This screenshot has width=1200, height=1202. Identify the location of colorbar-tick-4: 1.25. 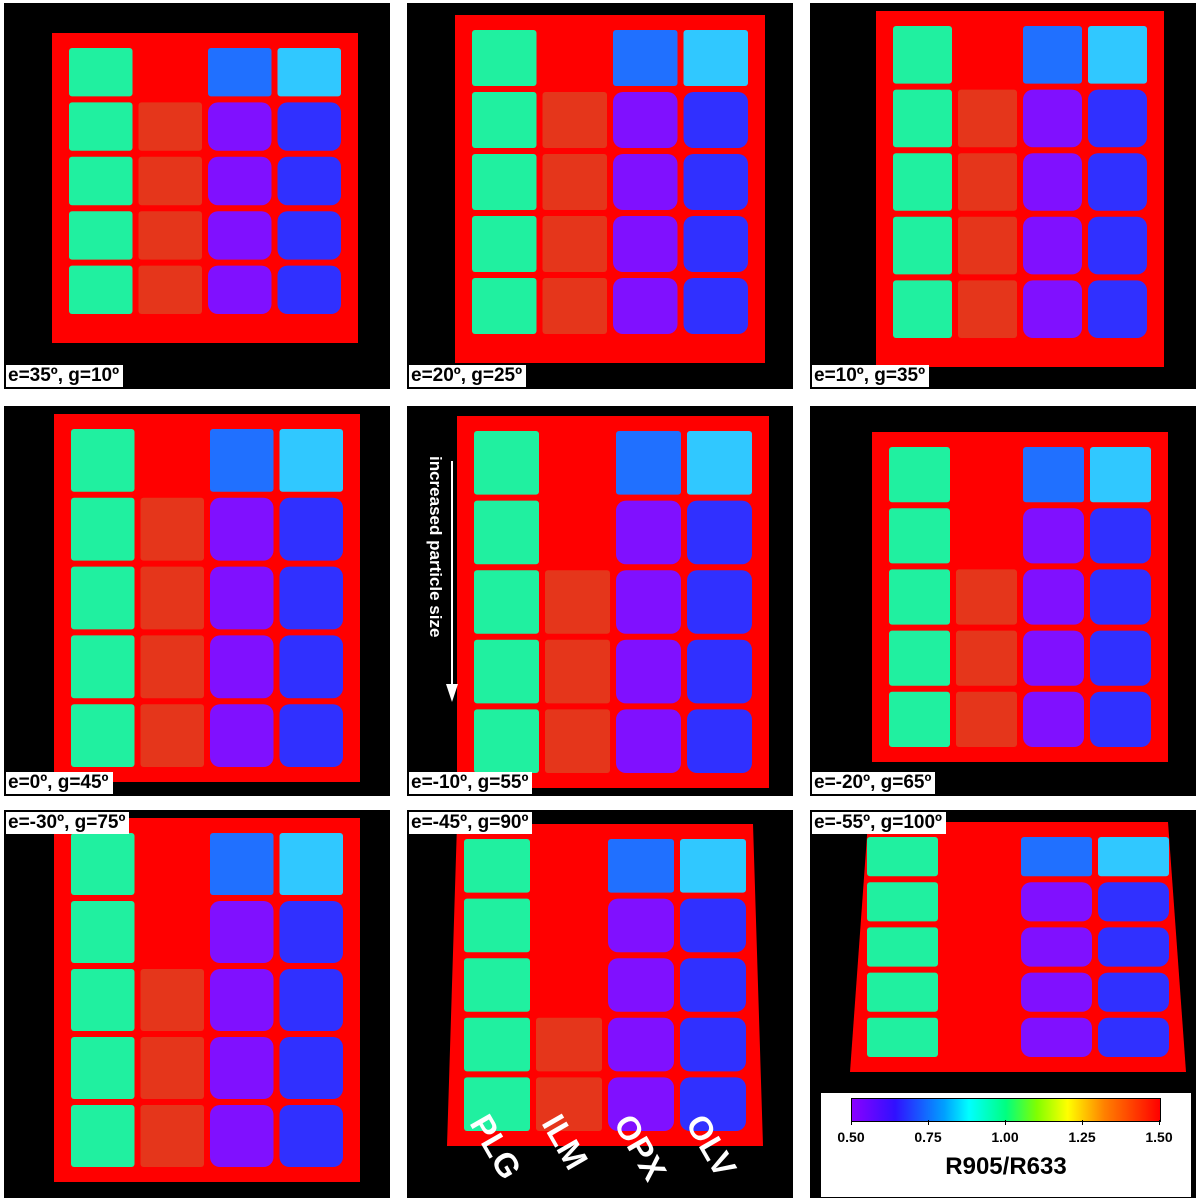
(1082, 1137).